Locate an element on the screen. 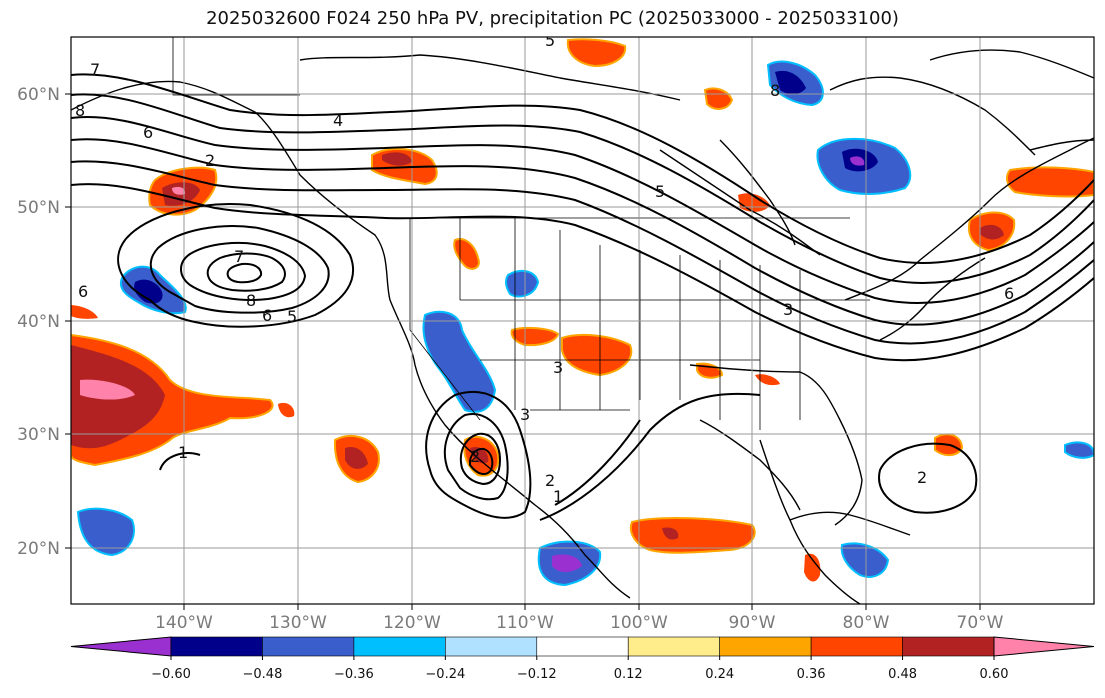 The height and width of the screenshot is (698, 1105). colorbar-tick-label: 0.48 is located at coordinates (902, 674).